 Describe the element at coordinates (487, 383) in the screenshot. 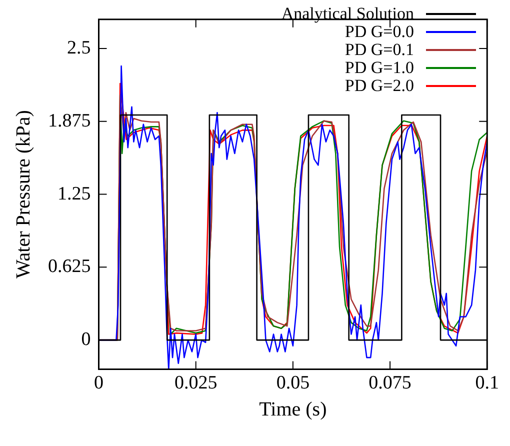

I see `x-tick-label: 0.1` at that location.